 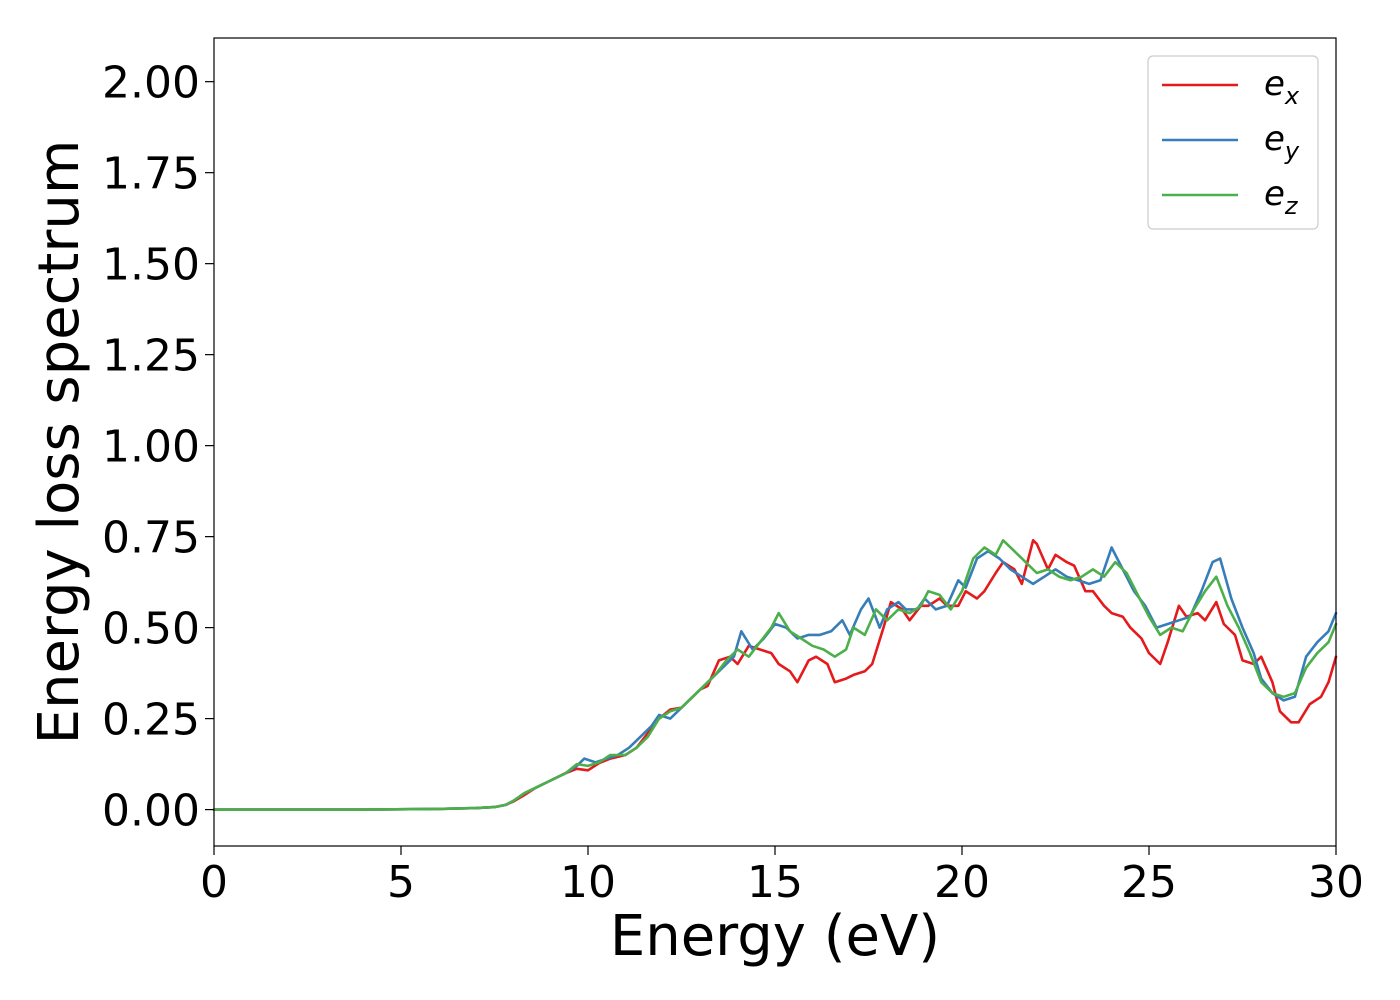 I want to click on legend-box, so click(x=1233, y=142).